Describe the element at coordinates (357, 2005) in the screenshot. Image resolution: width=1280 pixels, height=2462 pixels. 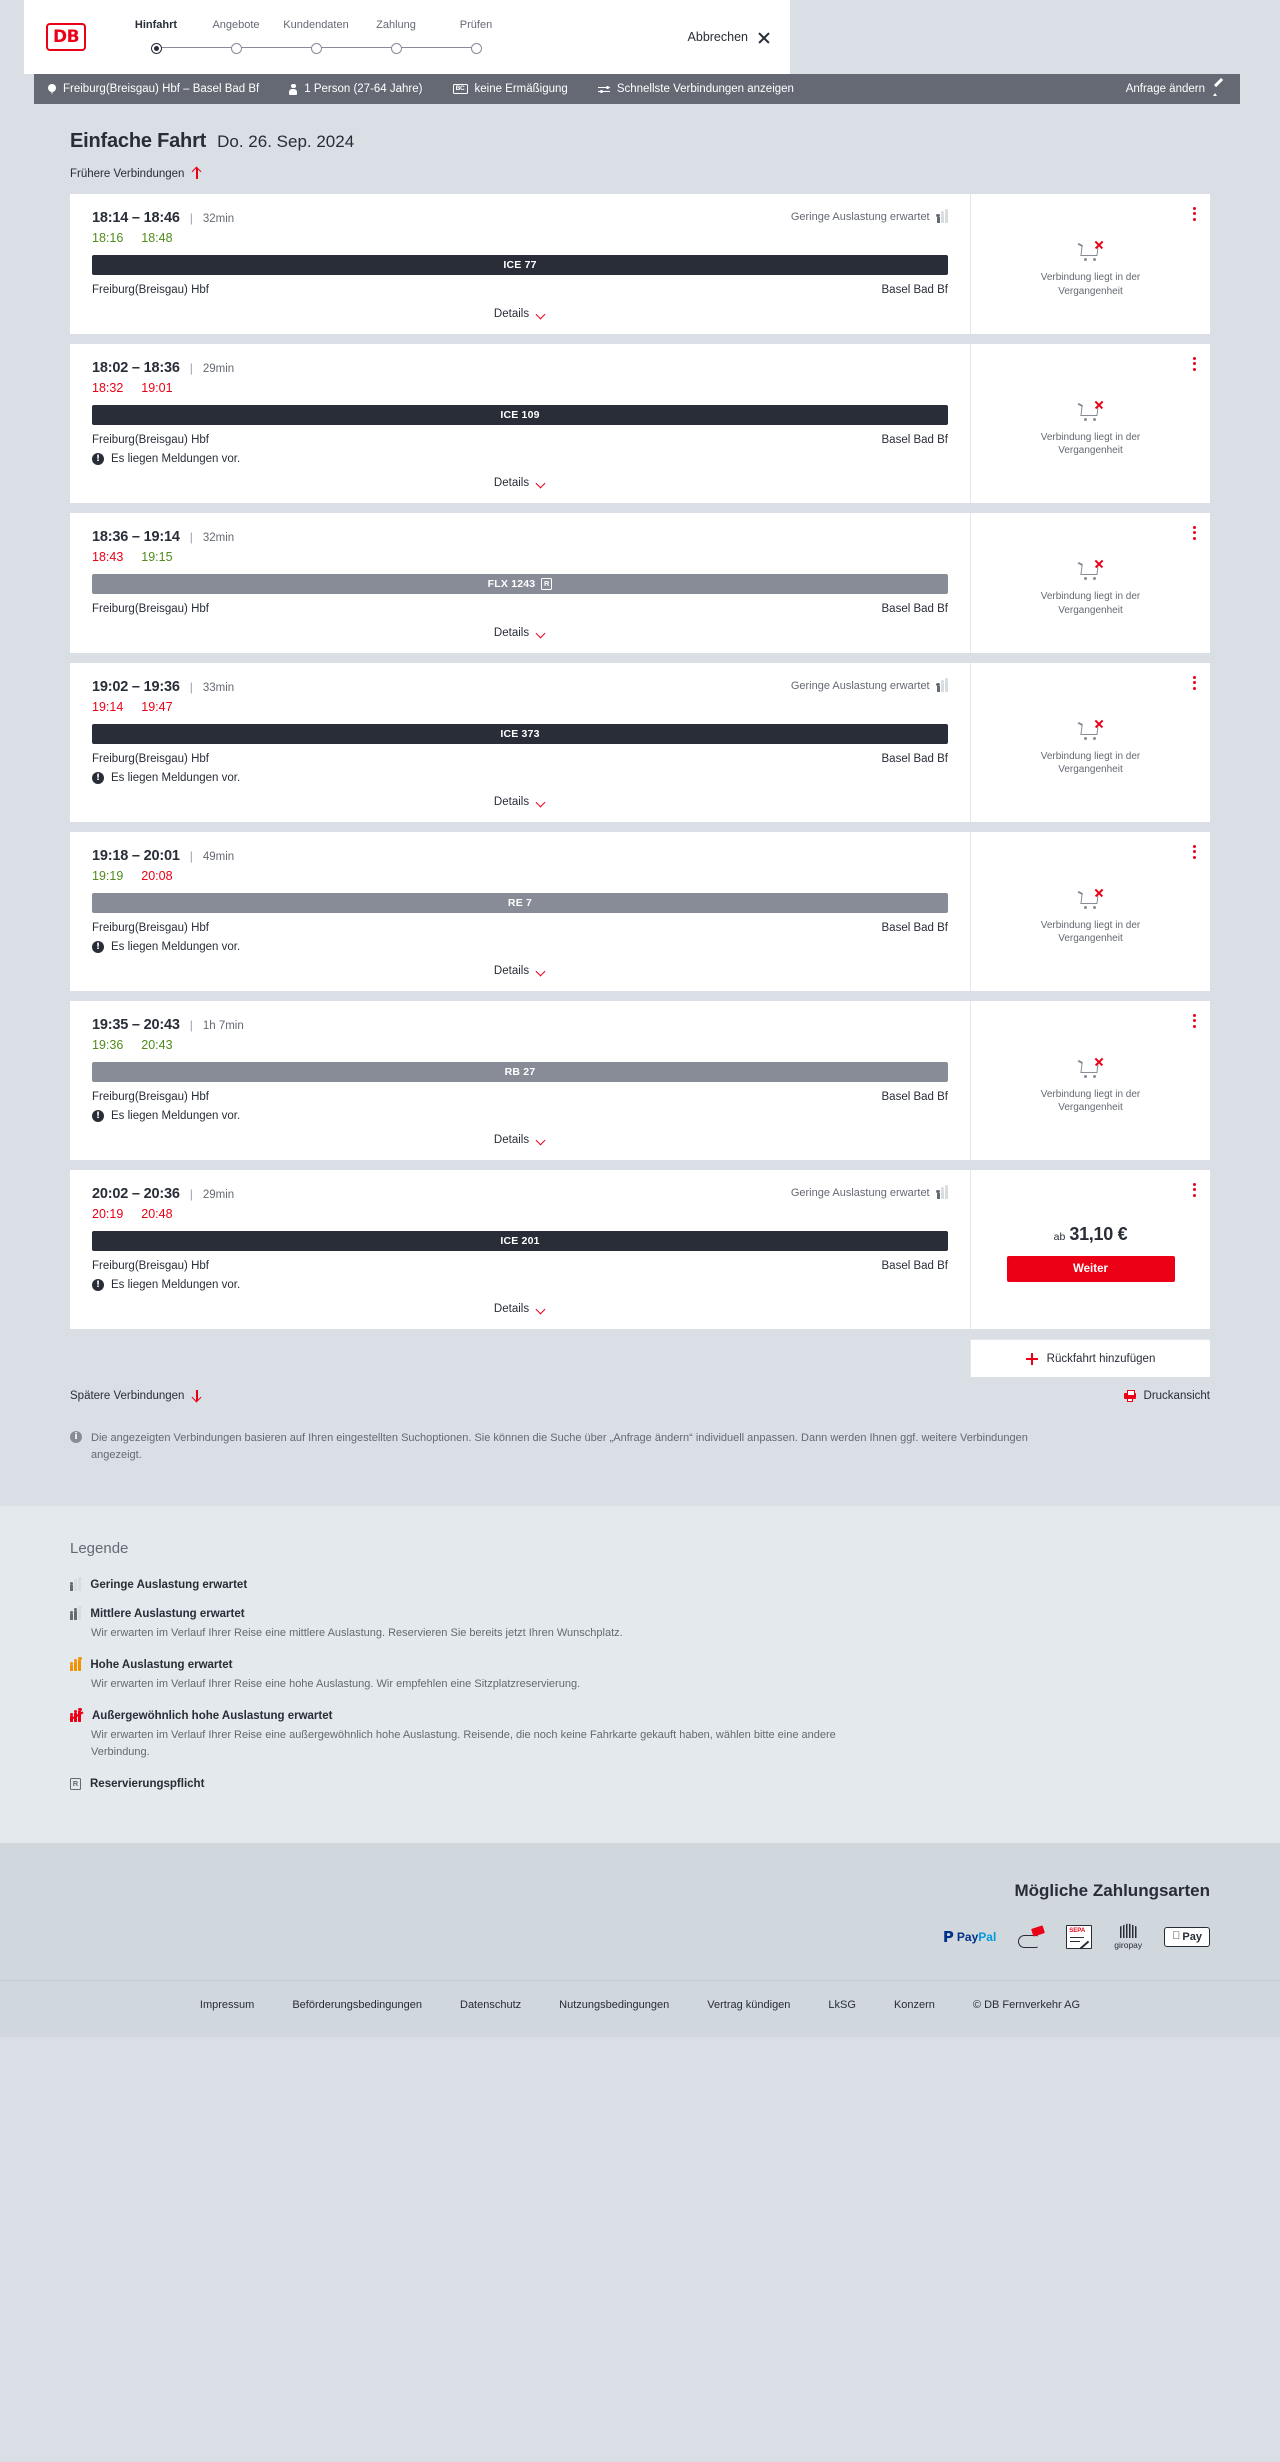
I see `footer-link: Beförderungsbedingungen` at that location.